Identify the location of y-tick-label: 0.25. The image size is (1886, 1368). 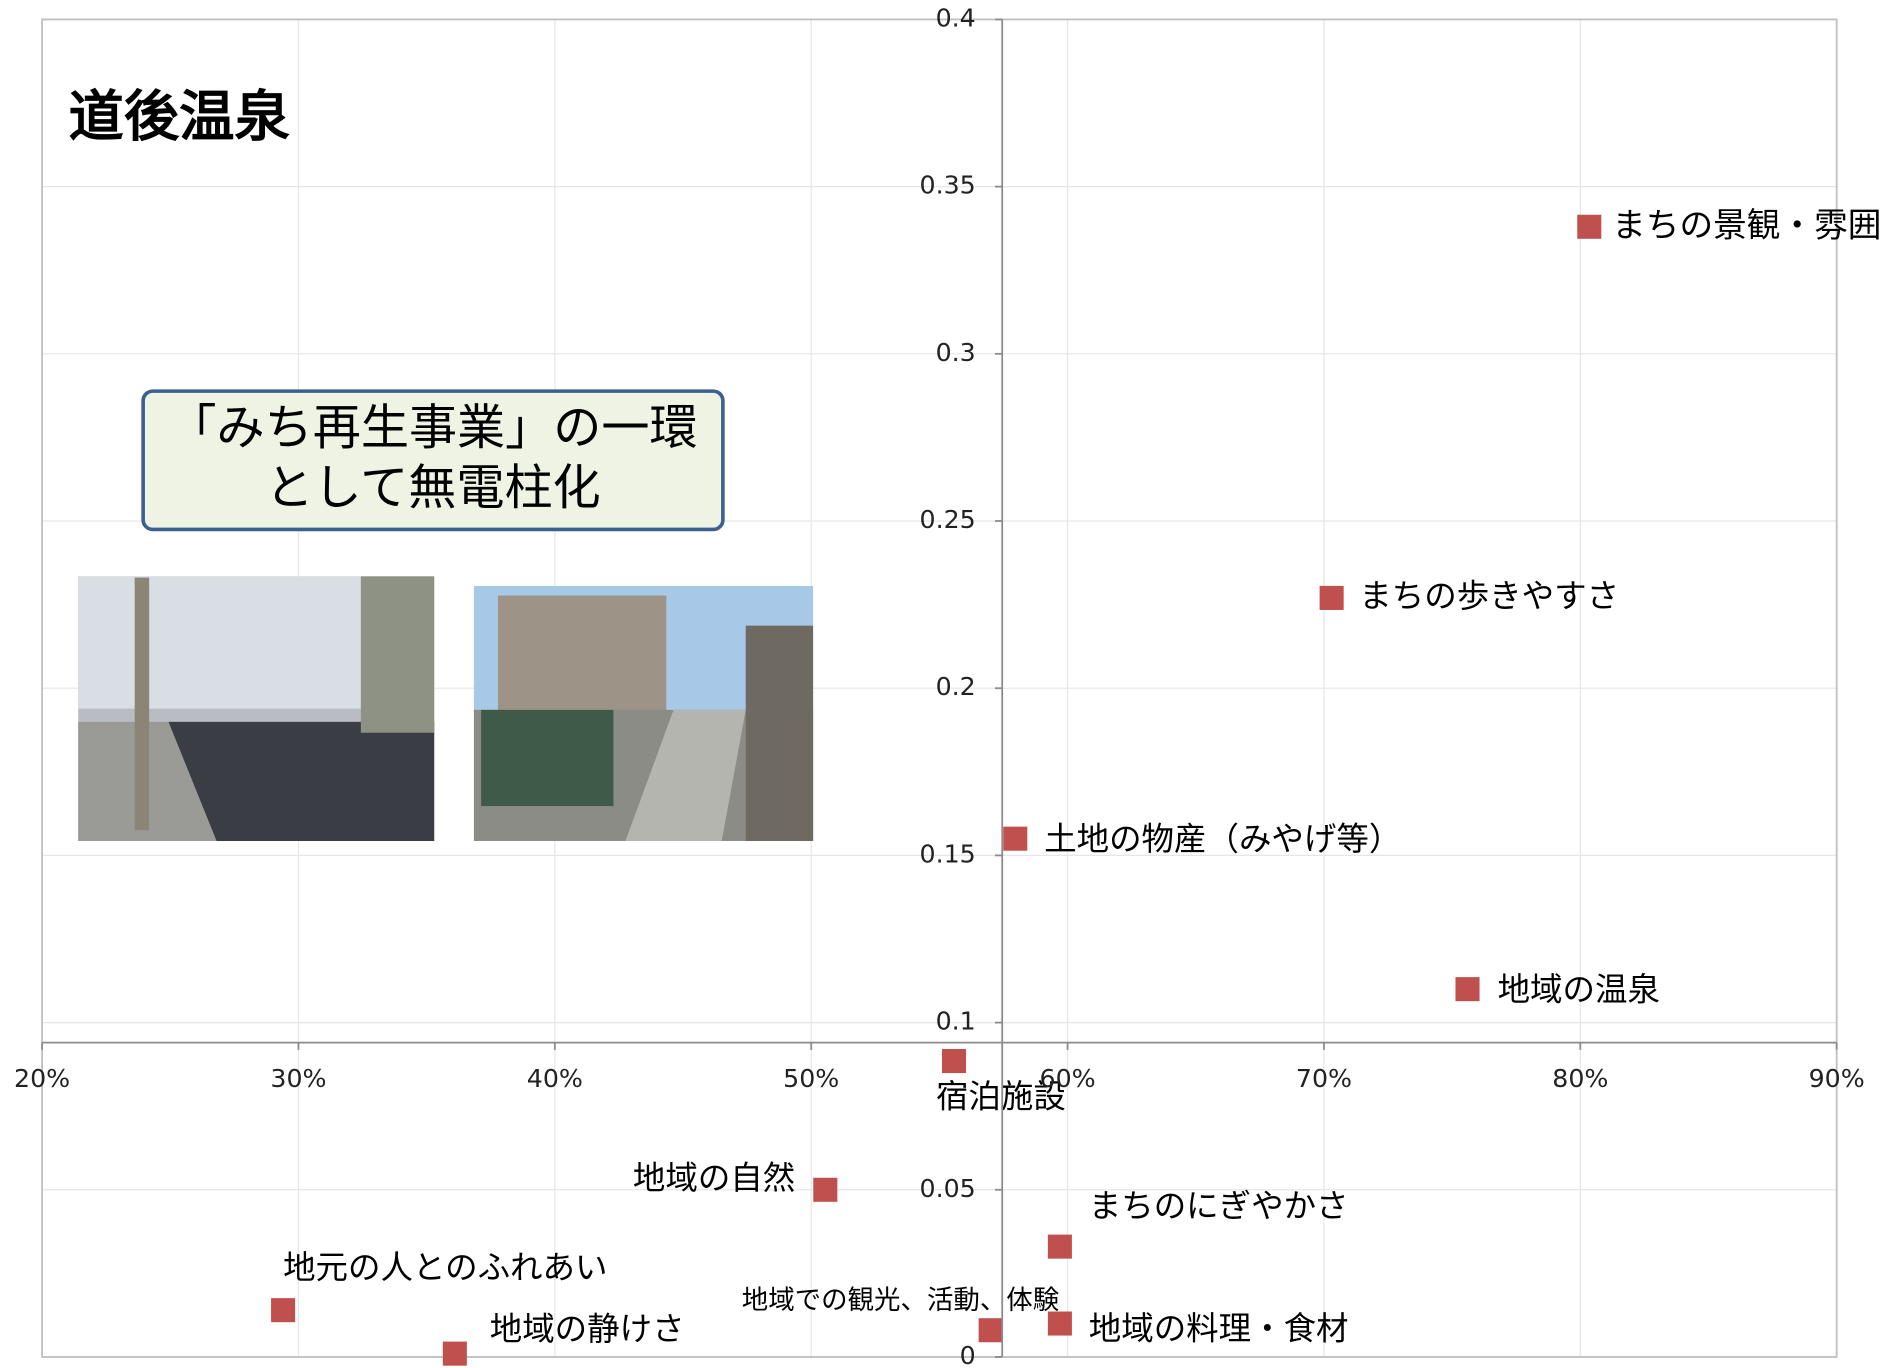
(948, 519).